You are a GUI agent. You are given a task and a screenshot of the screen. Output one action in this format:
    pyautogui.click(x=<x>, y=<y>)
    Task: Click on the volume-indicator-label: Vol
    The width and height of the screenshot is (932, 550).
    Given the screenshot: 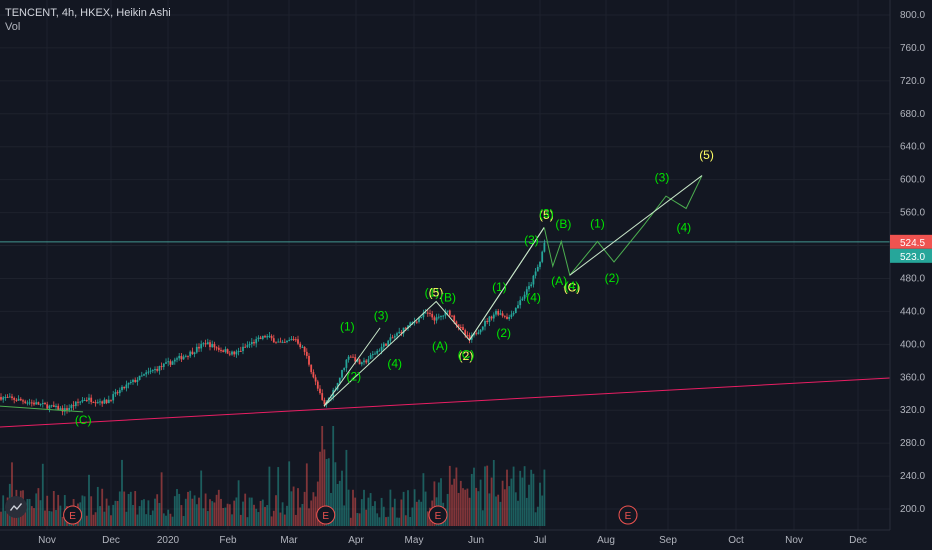 What is the action you would take?
    pyautogui.click(x=13, y=27)
    